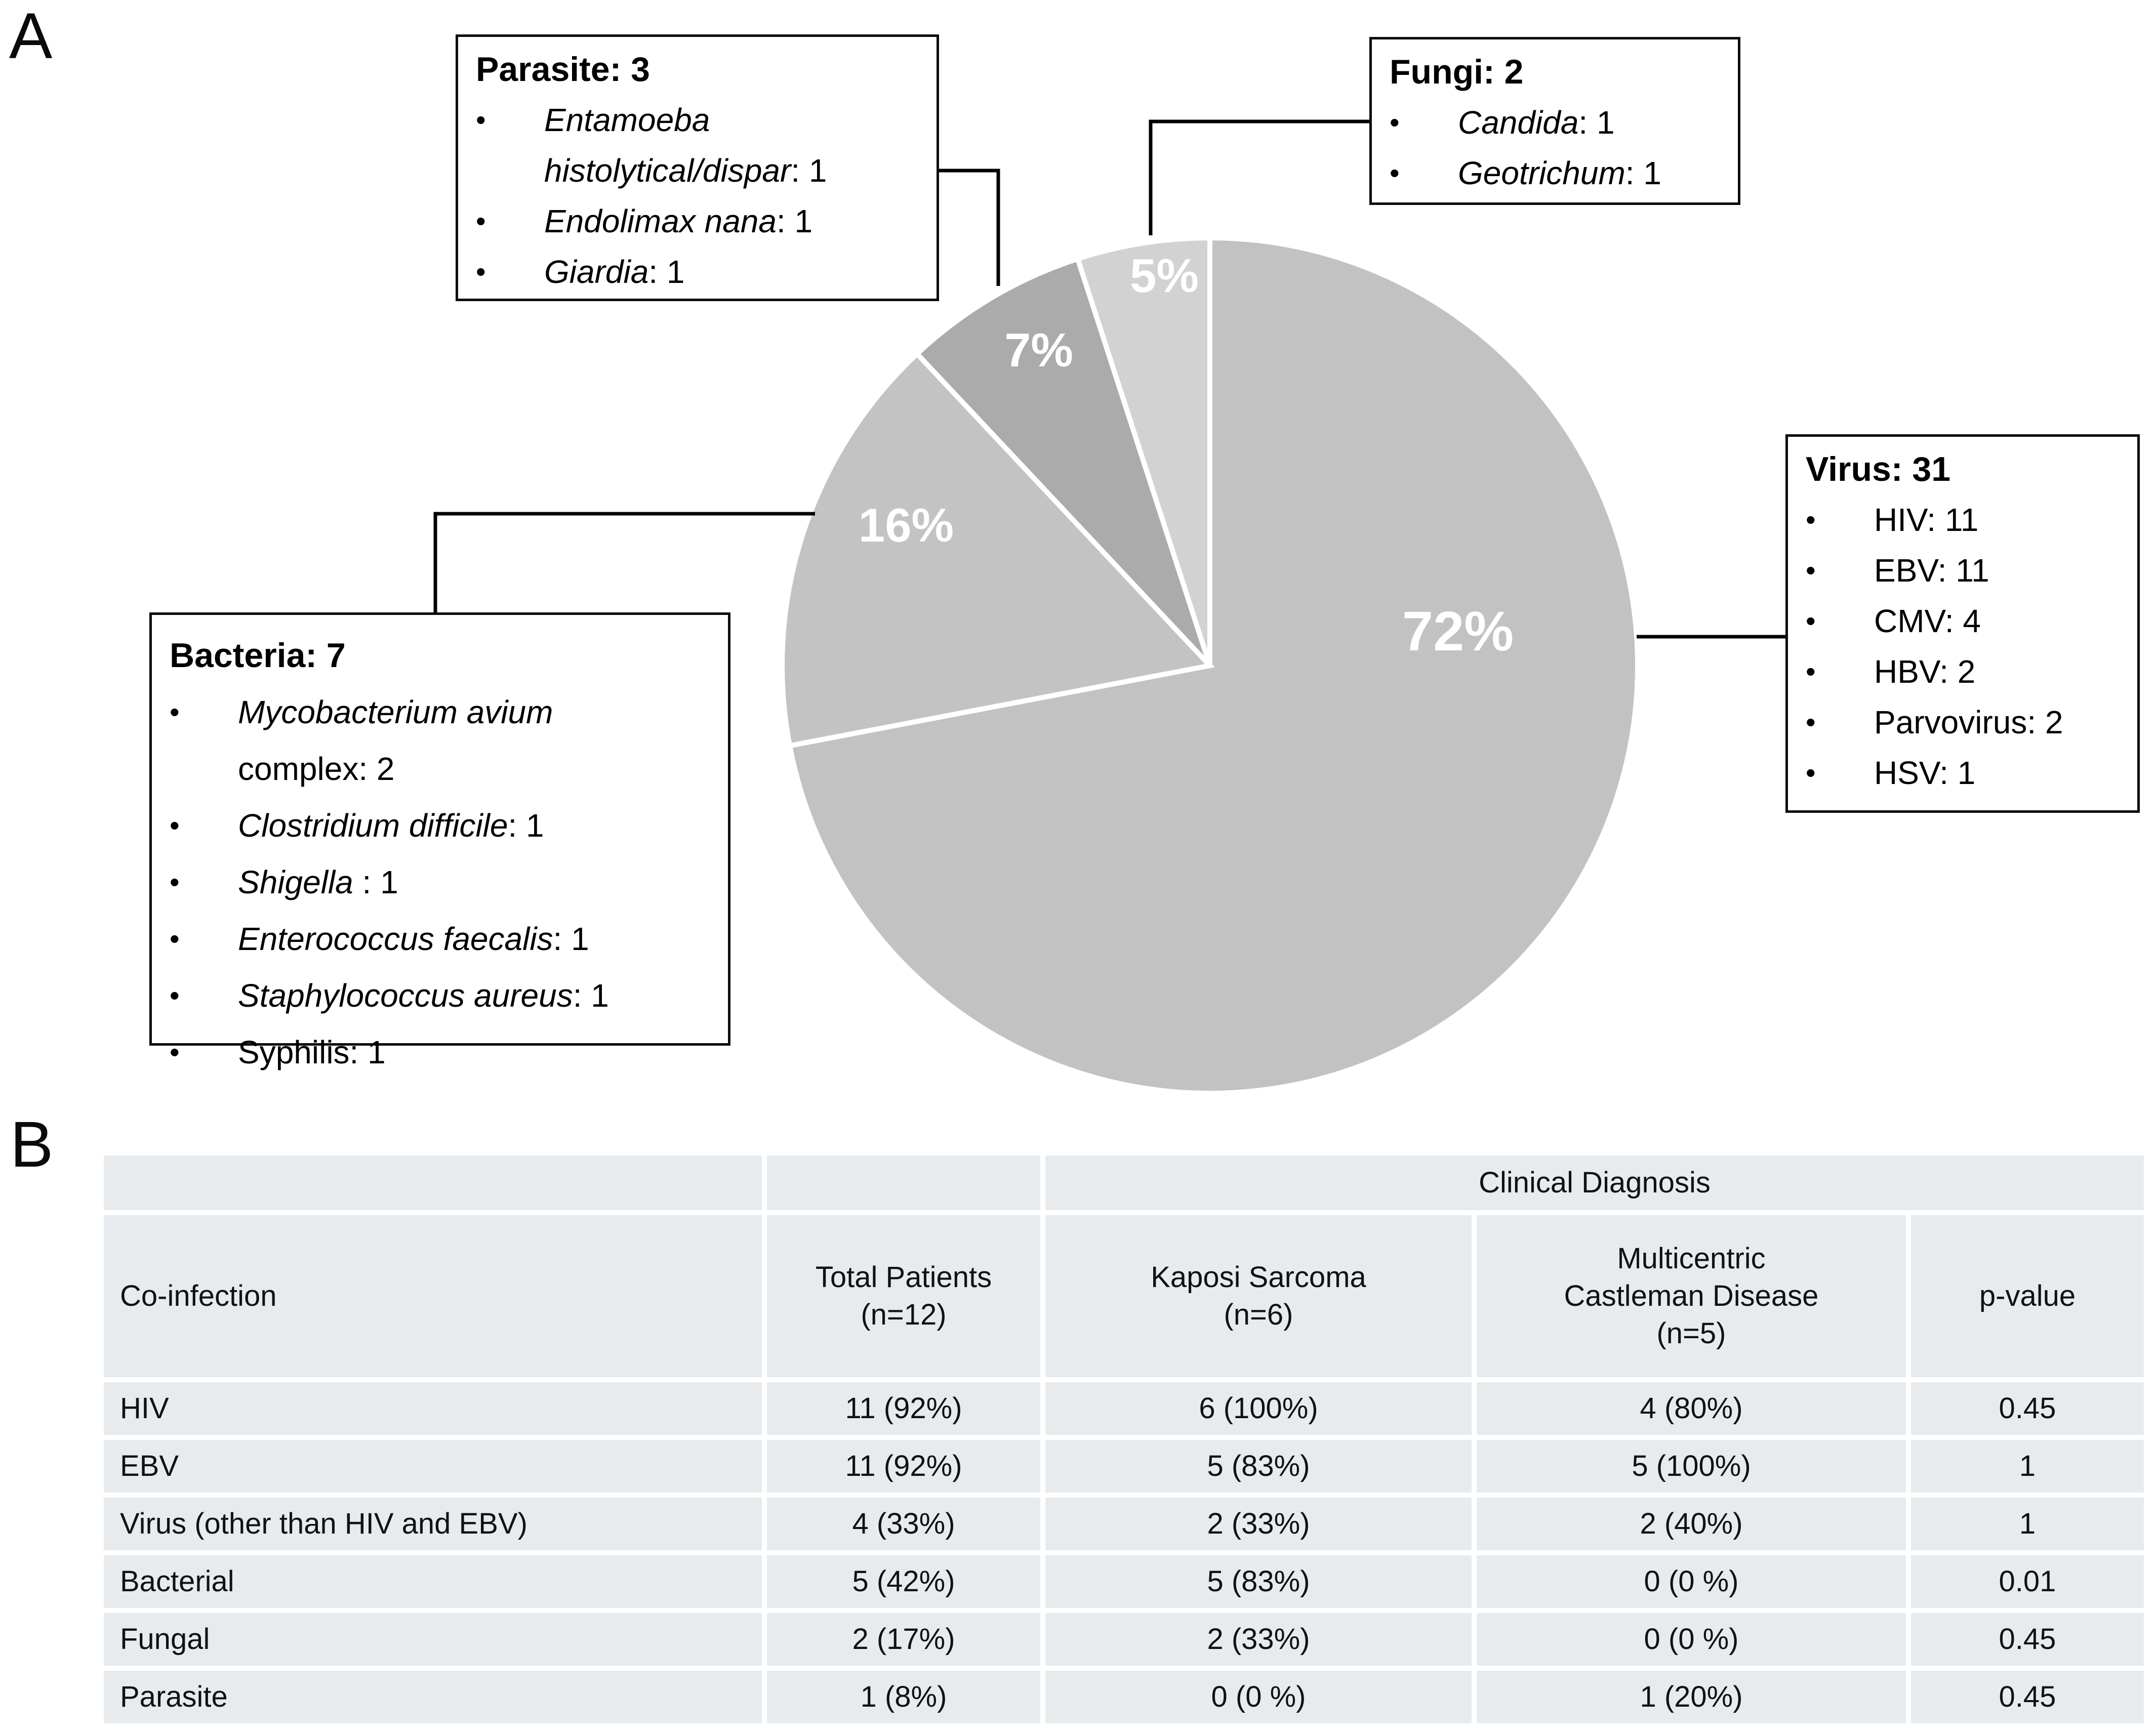 The height and width of the screenshot is (1734, 2156). Describe the element at coordinates (903, 1296) in the screenshot. I see `column-header: Total Patients (n=12)` at that location.